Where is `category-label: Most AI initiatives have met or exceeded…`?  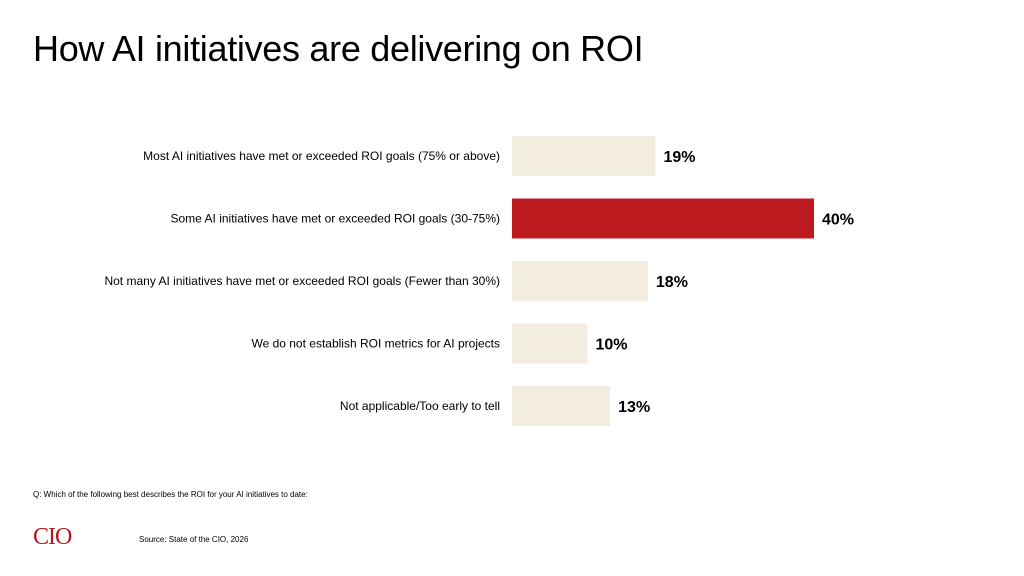 category-label: Most AI initiatives have met or exceeded… is located at coordinates (321, 156).